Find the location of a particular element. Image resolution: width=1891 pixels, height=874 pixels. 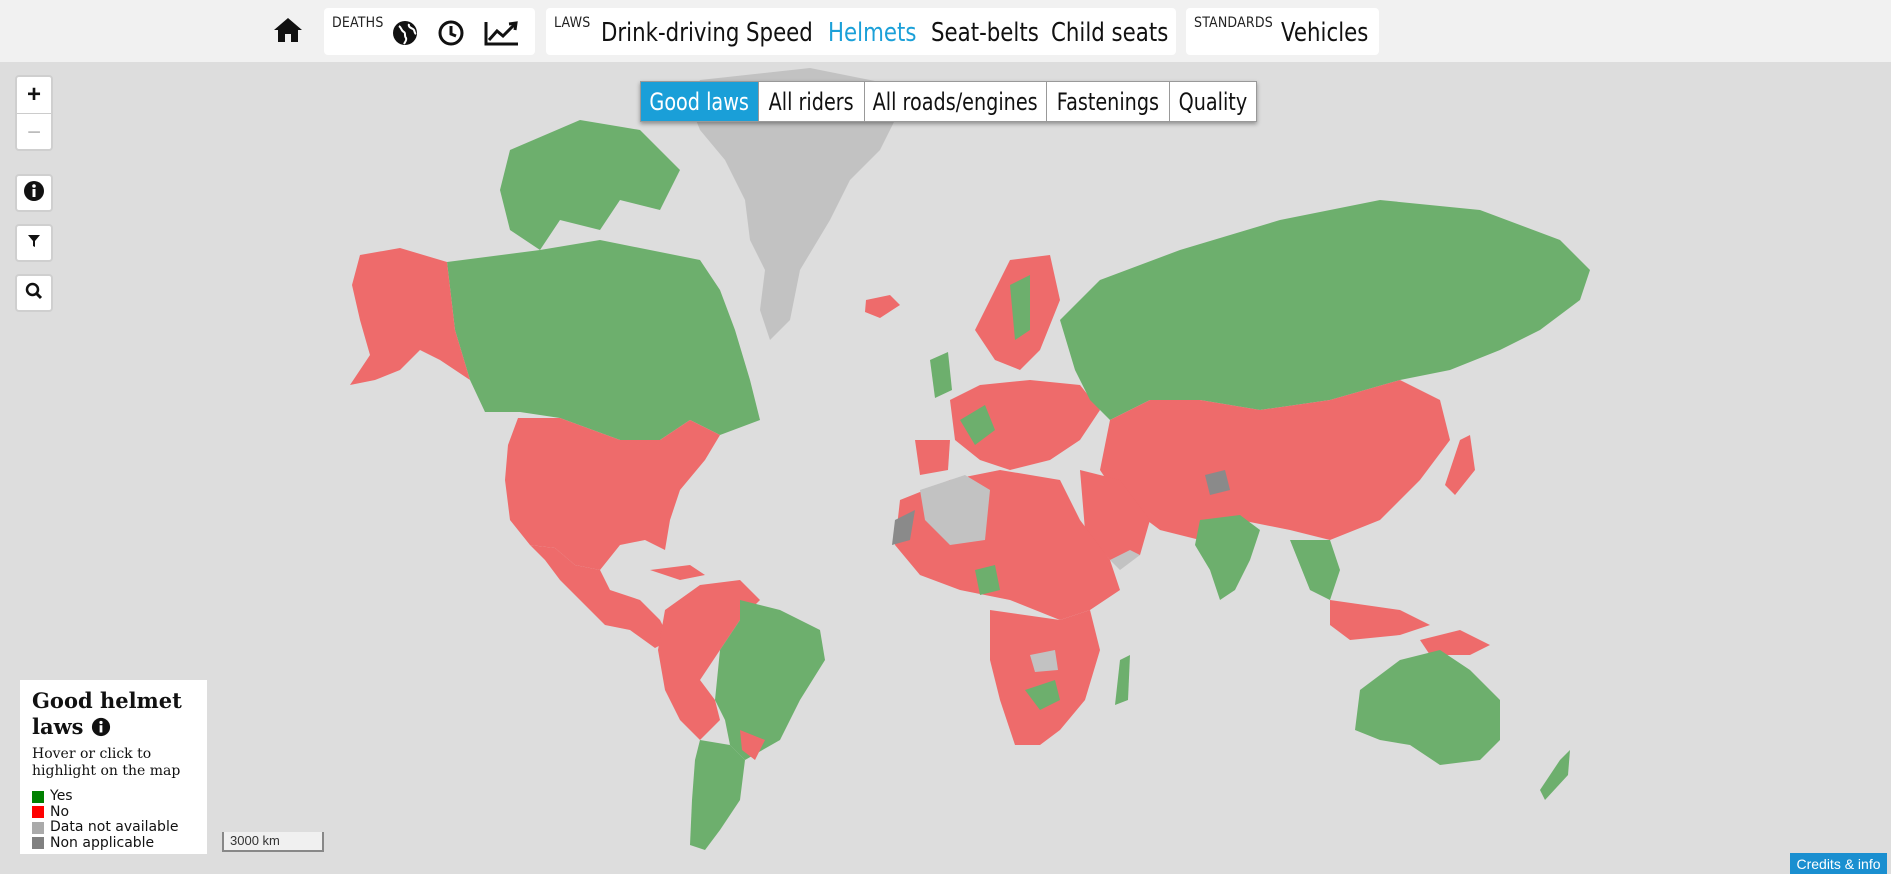

india is located at coordinates (1227, 557).